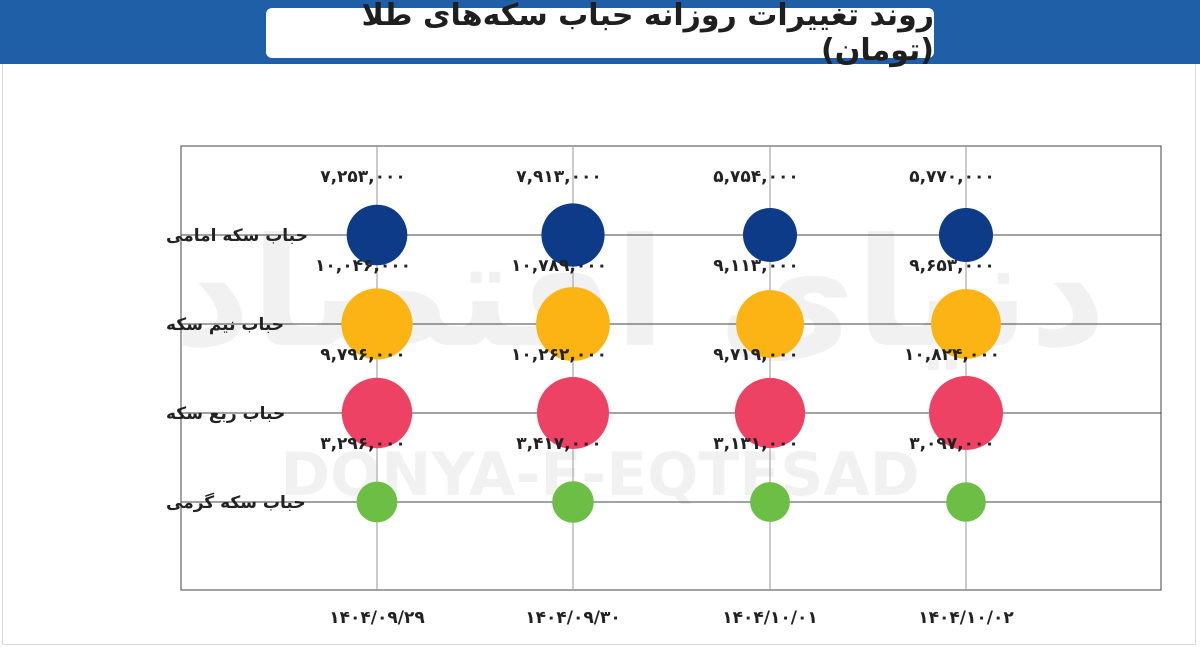  What do you see at coordinates (952, 444) in the screenshot?
I see `data-label: ۳,۰۹۷,۰۰۰` at bounding box center [952, 444].